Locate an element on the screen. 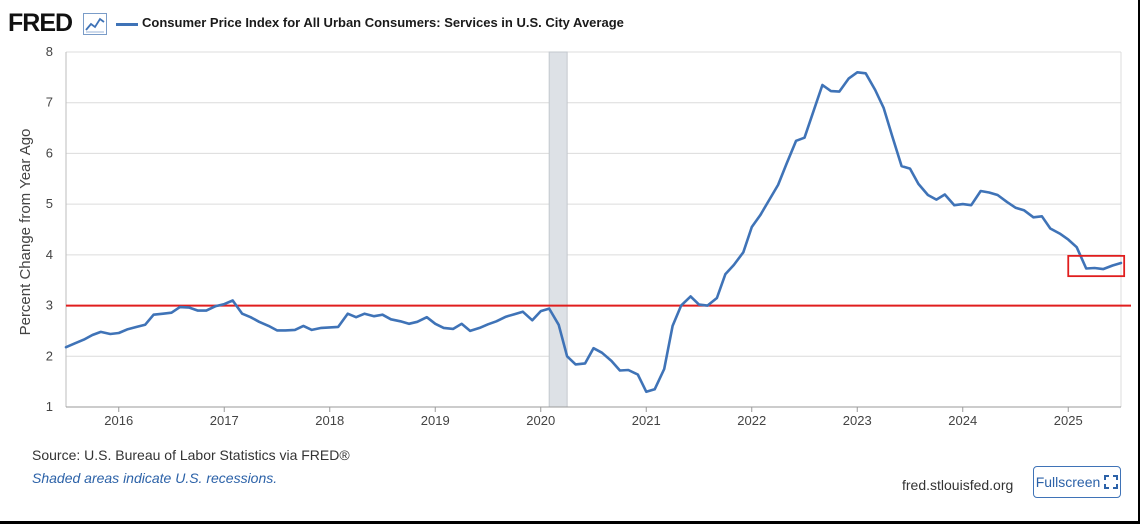  site-link: fred.stlouisfed.org is located at coordinates (958, 485).